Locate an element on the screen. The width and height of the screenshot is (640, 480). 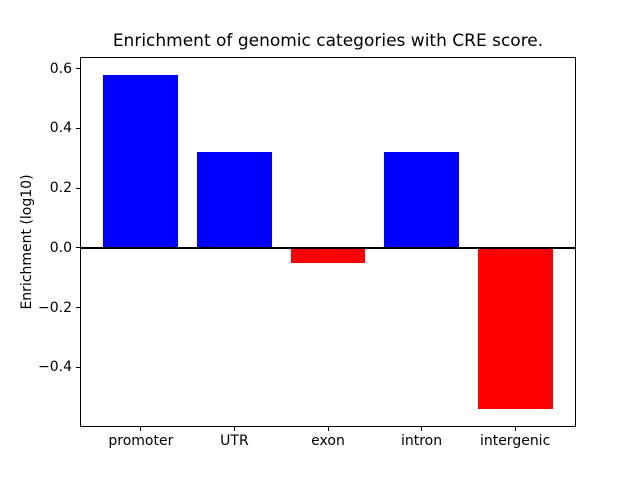
y-tick-label: 0.4 is located at coordinates (60, 128).